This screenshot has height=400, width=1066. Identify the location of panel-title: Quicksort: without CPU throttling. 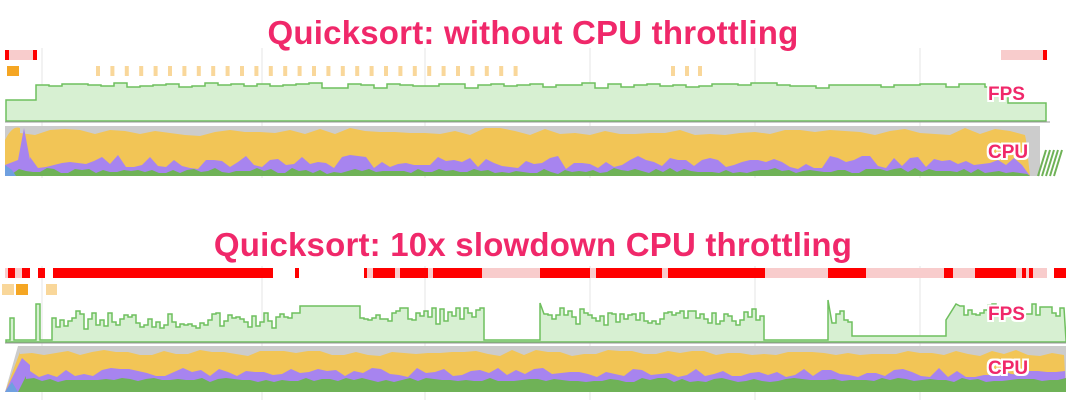
(533, 32).